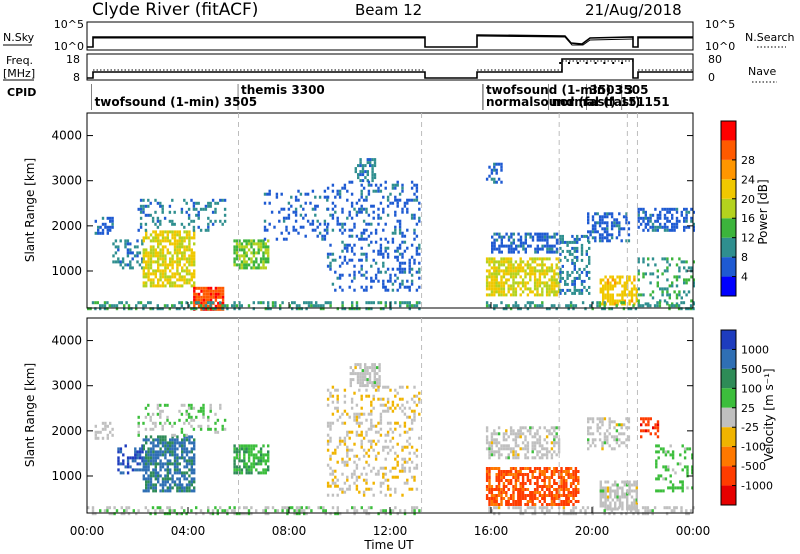 The width and height of the screenshot is (800, 554). I want to click on range-tick-label: 2000, so click(66, 431).